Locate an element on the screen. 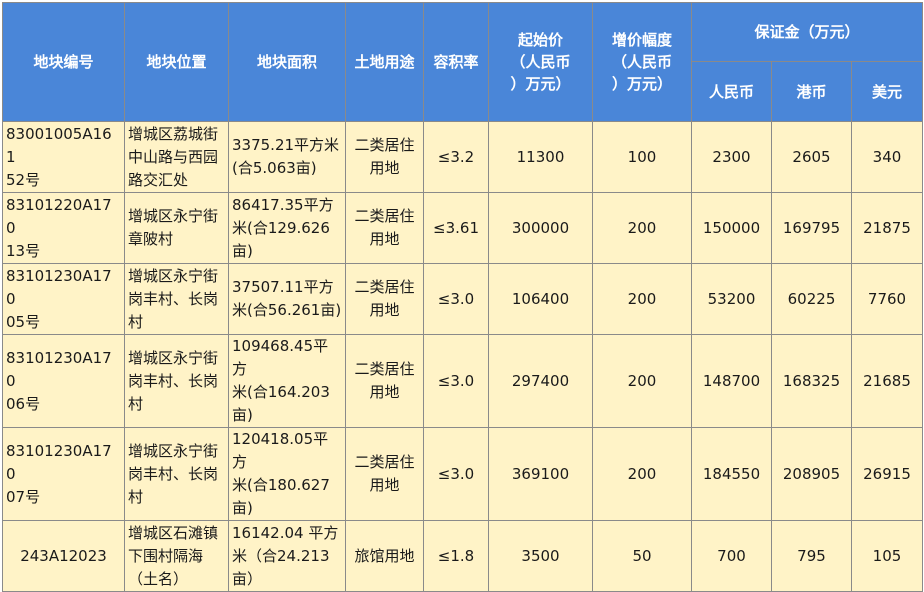 This screenshot has height=592, width=924. cell-code-line: 06号 is located at coordinates (23, 403).